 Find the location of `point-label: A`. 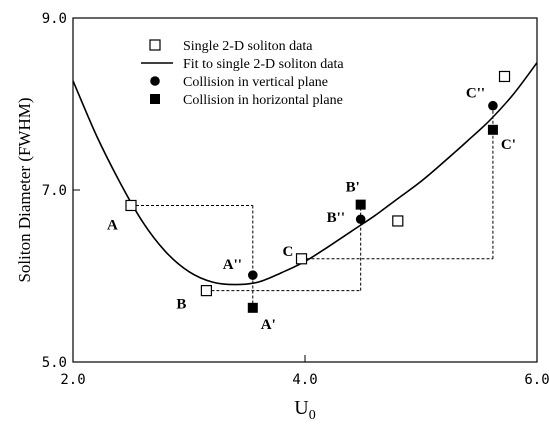

point-label: A is located at coordinates (112, 225).